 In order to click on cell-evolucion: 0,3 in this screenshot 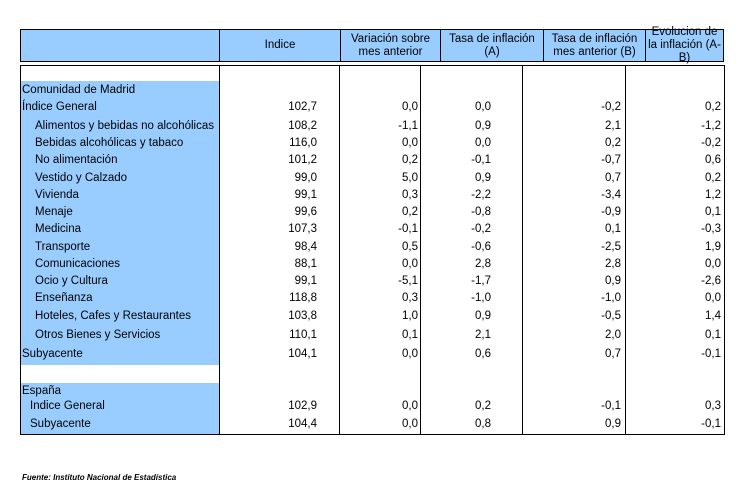, I will do `click(713, 406)`.